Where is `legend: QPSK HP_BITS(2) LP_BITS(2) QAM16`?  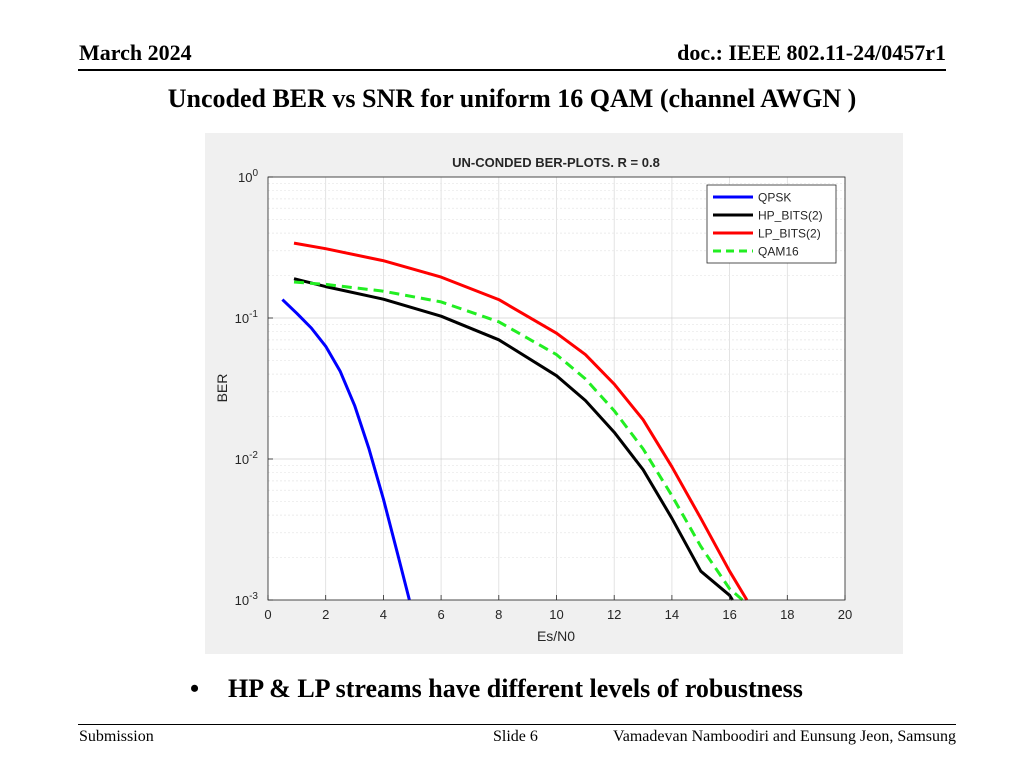 legend: QPSK HP_BITS(2) LP_BITS(2) QAM16 is located at coordinates (771, 224).